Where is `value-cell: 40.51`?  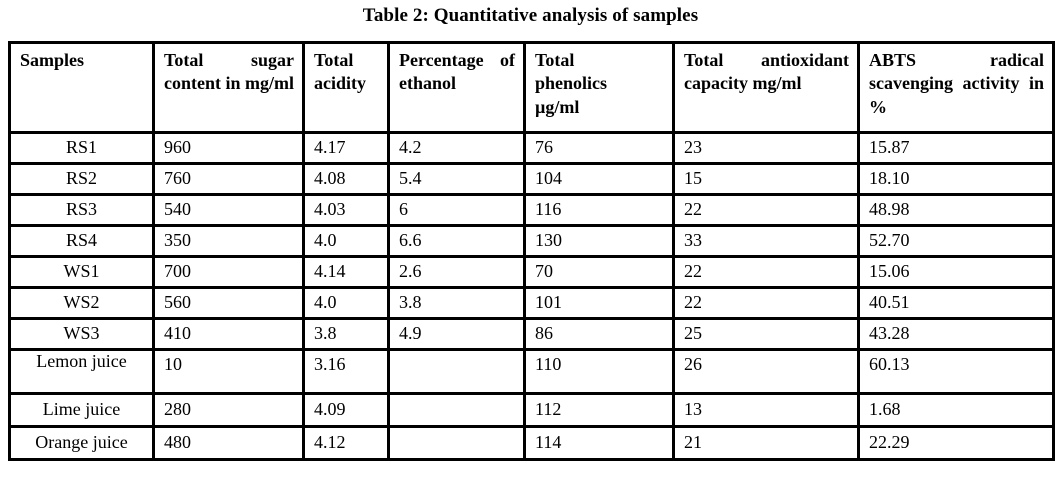 value-cell: 40.51 is located at coordinates (956, 303).